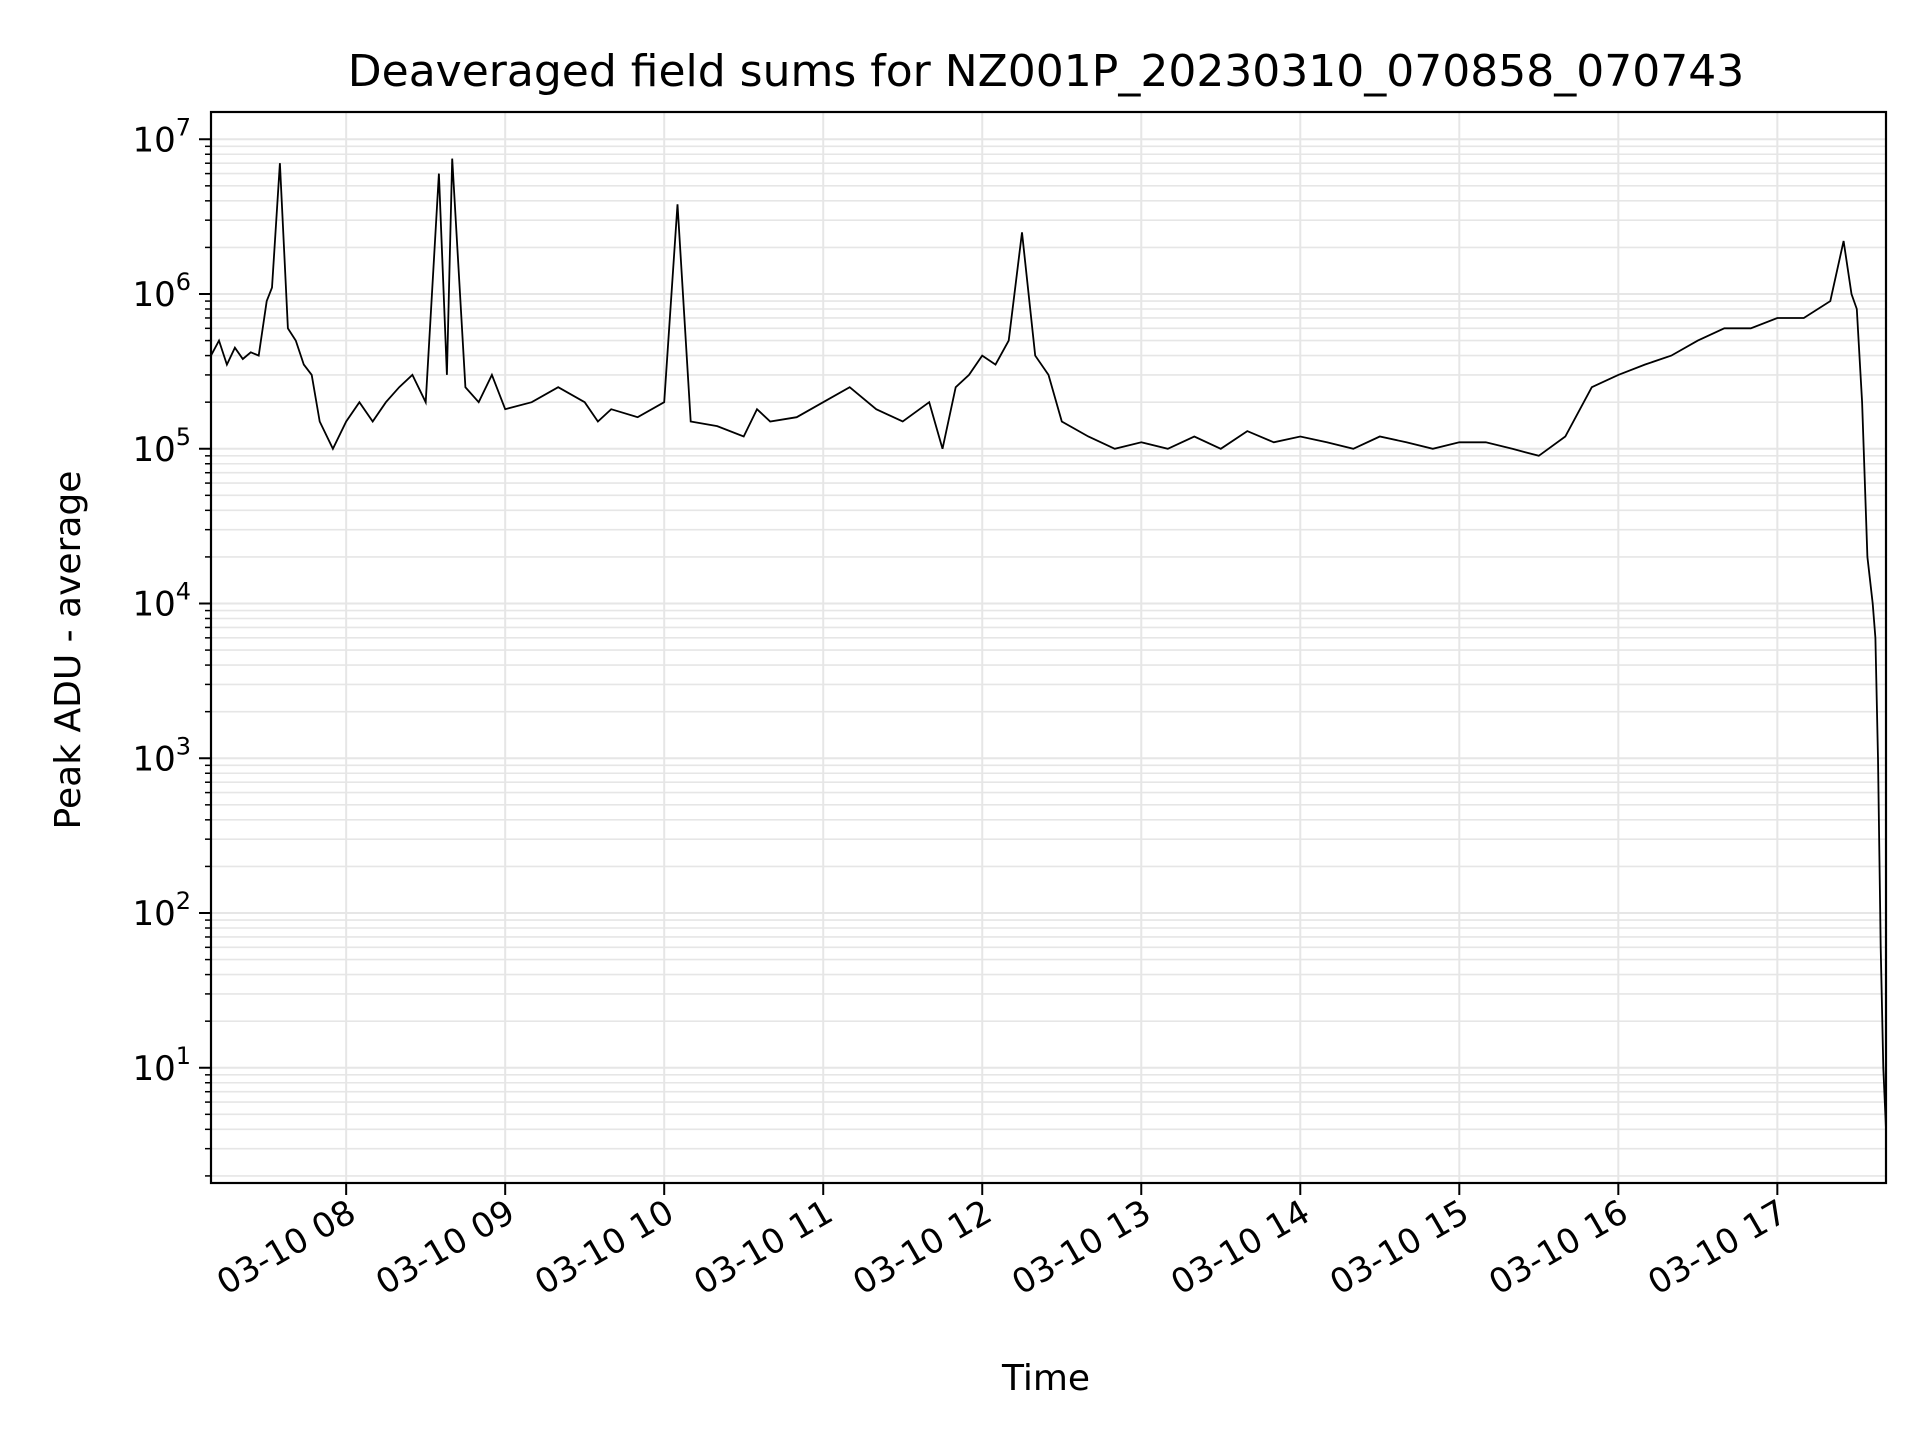 This screenshot has height=1440, width=1920. Describe the element at coordinates (161, 136) in the screenshot. I see `y-tick-label: 10⁷` at that location.